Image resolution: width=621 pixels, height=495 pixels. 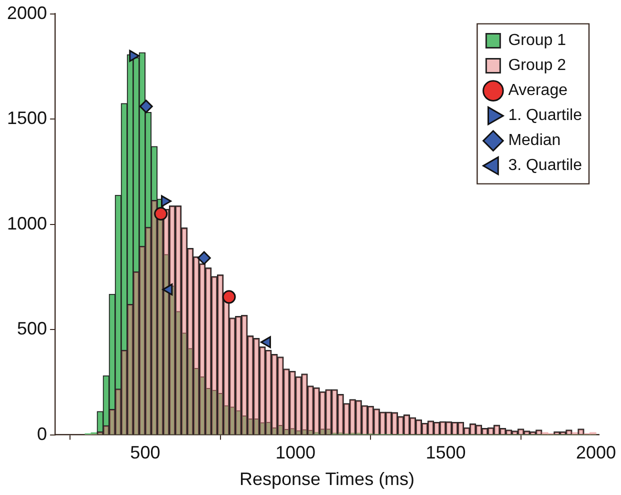 I want to click on y-tick-label: 1000, so click(x=27, y=223).